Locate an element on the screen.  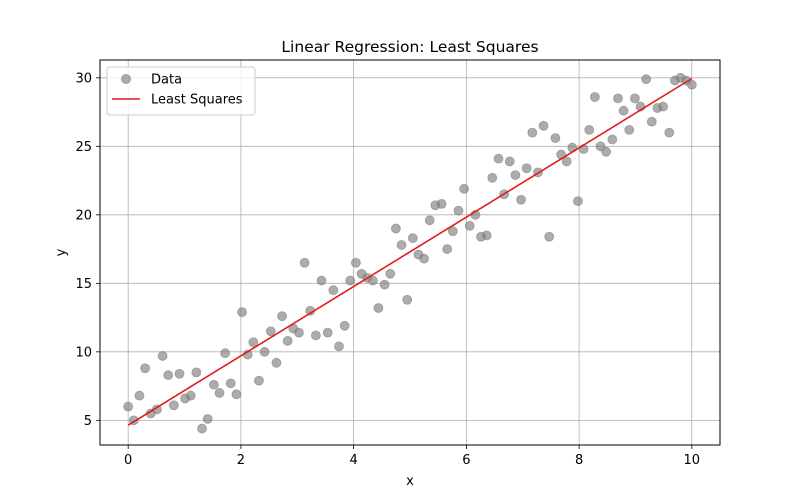
x-tick-label: 6 is located at coordinates (466, 460).